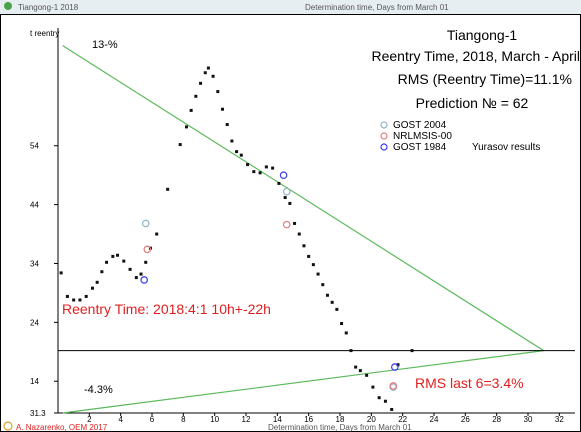  What do you see at coordinates (34, 322) in the screenshot?
I see `y-tick-label: 24` at bounding box center [34, 322].